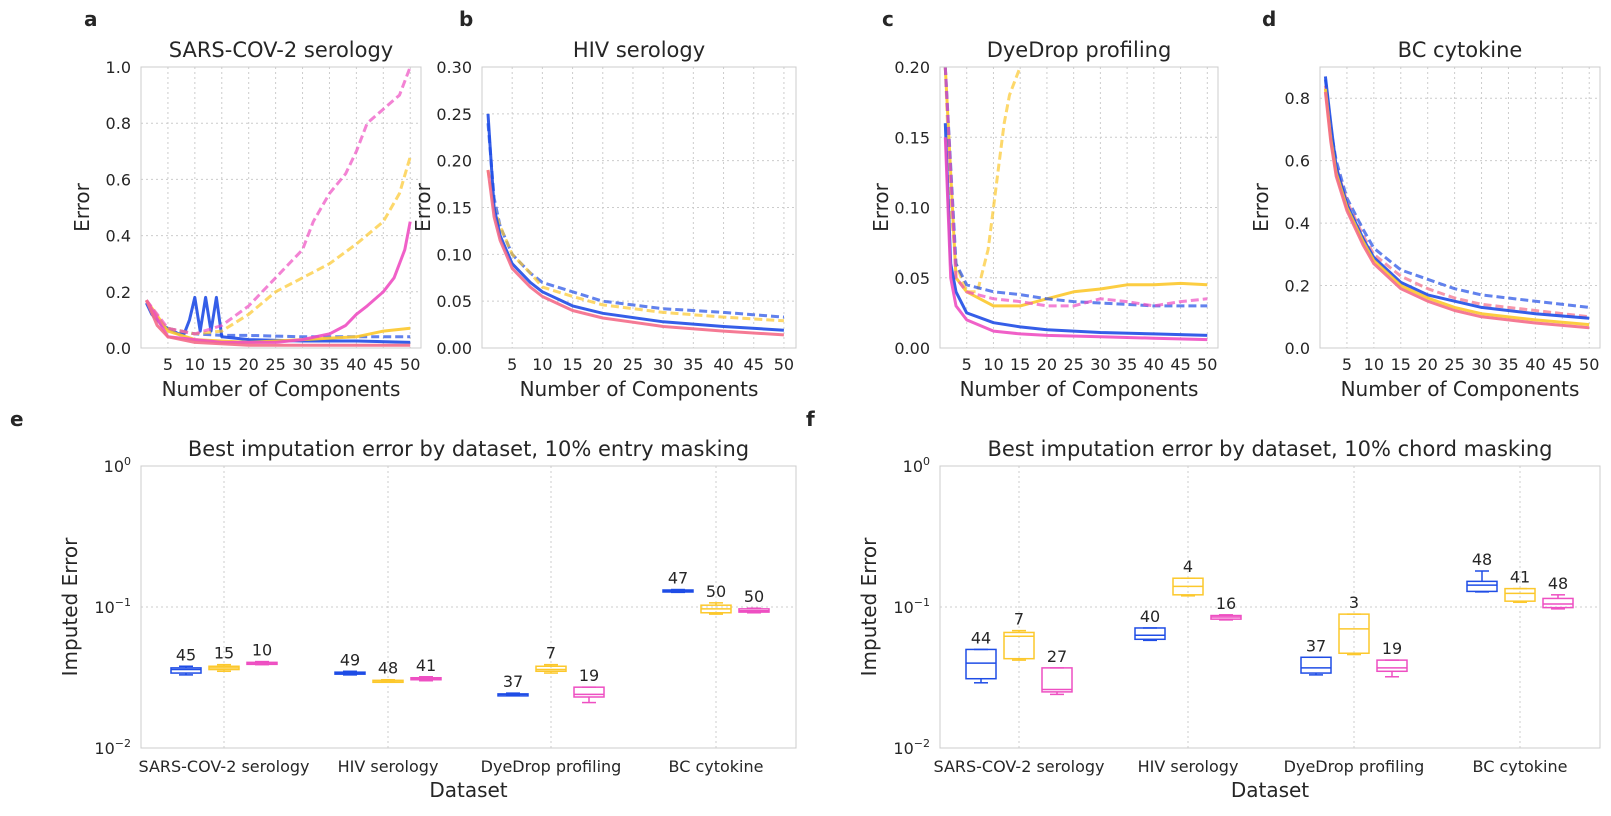  I want to click on panel-letter-d: d, so click(1269, 19).